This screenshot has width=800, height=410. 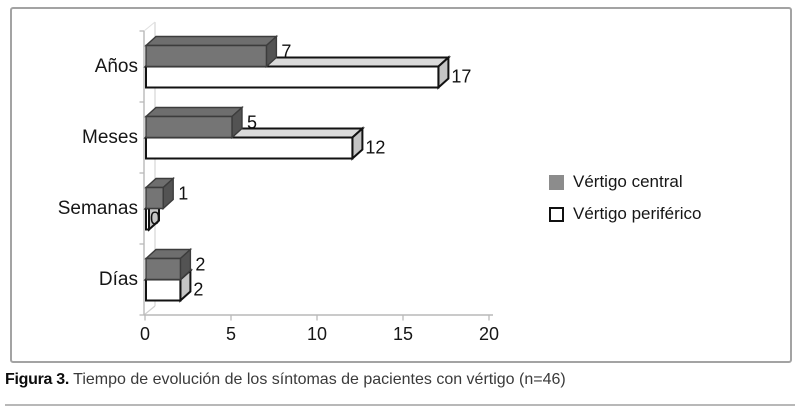 What do you see at coordinates (97, 208) in the screenshot?
I see `category-label: Semanas` at bounding box center [97, 208].